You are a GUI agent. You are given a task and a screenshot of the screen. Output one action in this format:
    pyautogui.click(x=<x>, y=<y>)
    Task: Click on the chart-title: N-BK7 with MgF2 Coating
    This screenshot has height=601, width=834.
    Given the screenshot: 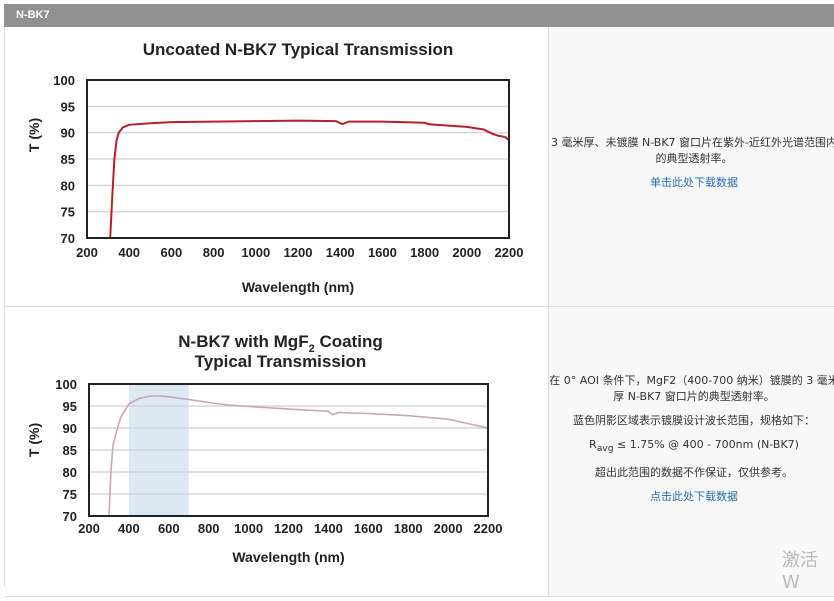 What is the action you would take?
    pyautogui.click(x=280, y=343)
    